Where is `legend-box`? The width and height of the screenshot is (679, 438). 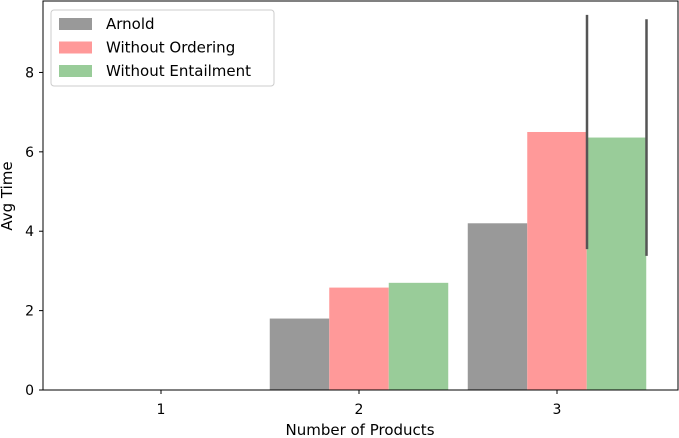 legend-box is located at coordinates (162, 48).